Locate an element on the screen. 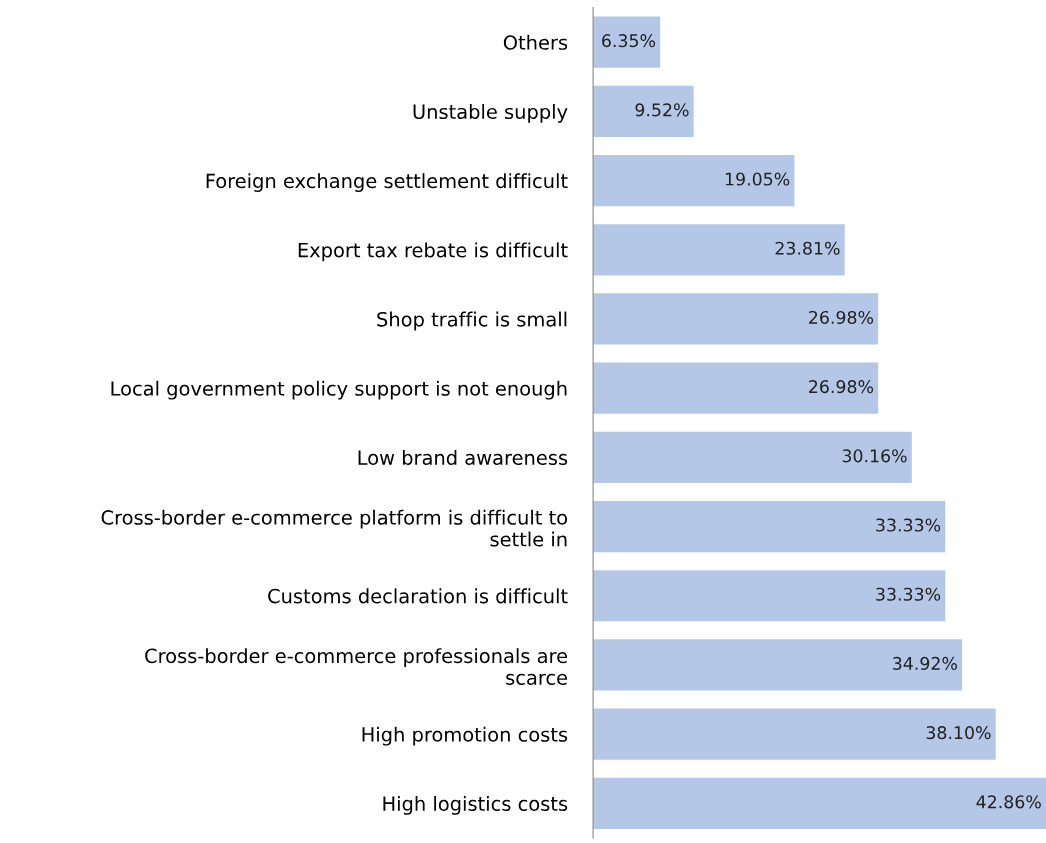 This screenshot has width=1046, height=843. data-label: 30.16% is located at coordinates (874, 456).